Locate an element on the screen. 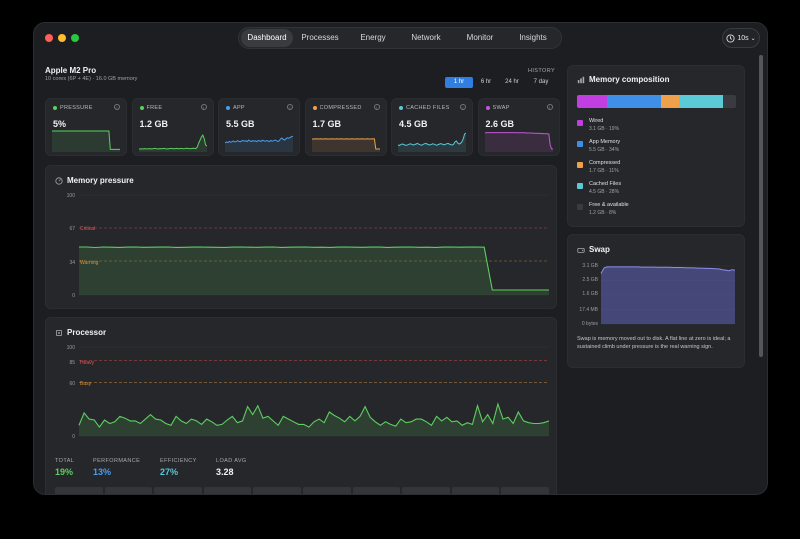  y-tick: 2.5 GB is located at coordinates (590, 280).